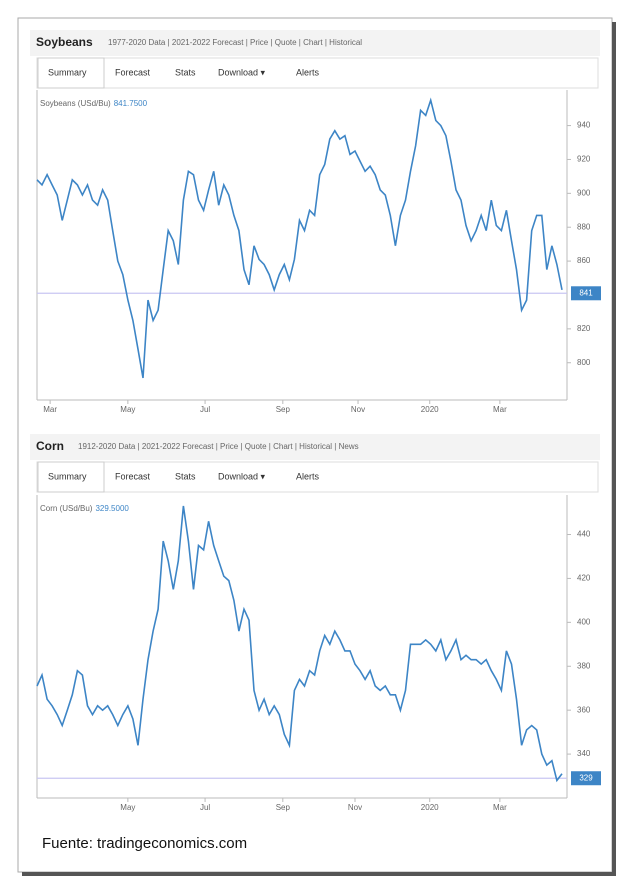 The height and width of the screenshot is (887, 630). What do you see at coordinates (75, 103) in the screenshot?
I see `series-label: Soybeans (USd/Bu)` at bounding box center [75, 103].